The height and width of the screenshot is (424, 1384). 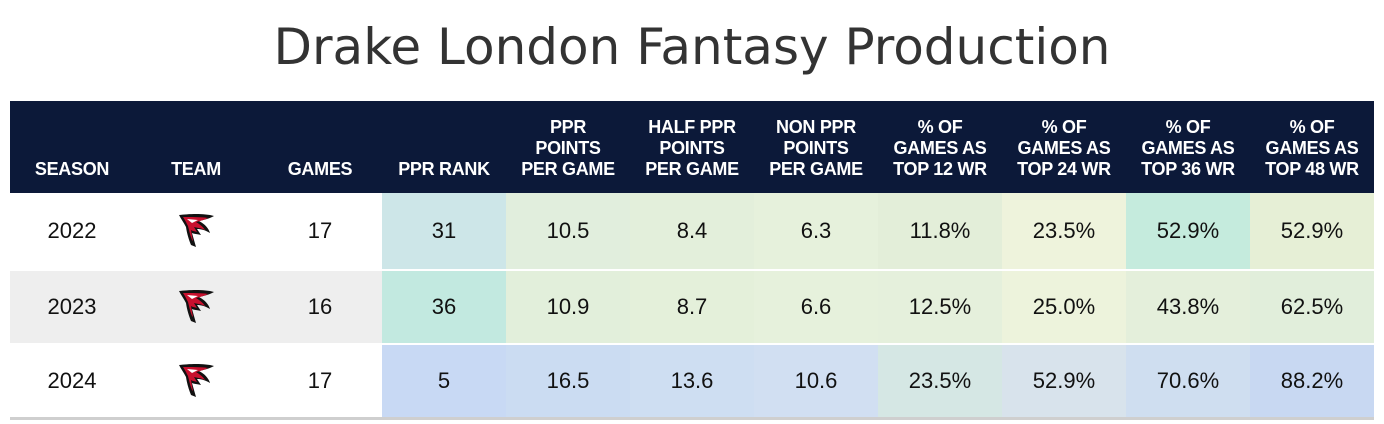 What do you see at coordinates (444, 232) in the screenshot?
I see `cell-ppr-rank: 31` at bounding box center [444, 232].